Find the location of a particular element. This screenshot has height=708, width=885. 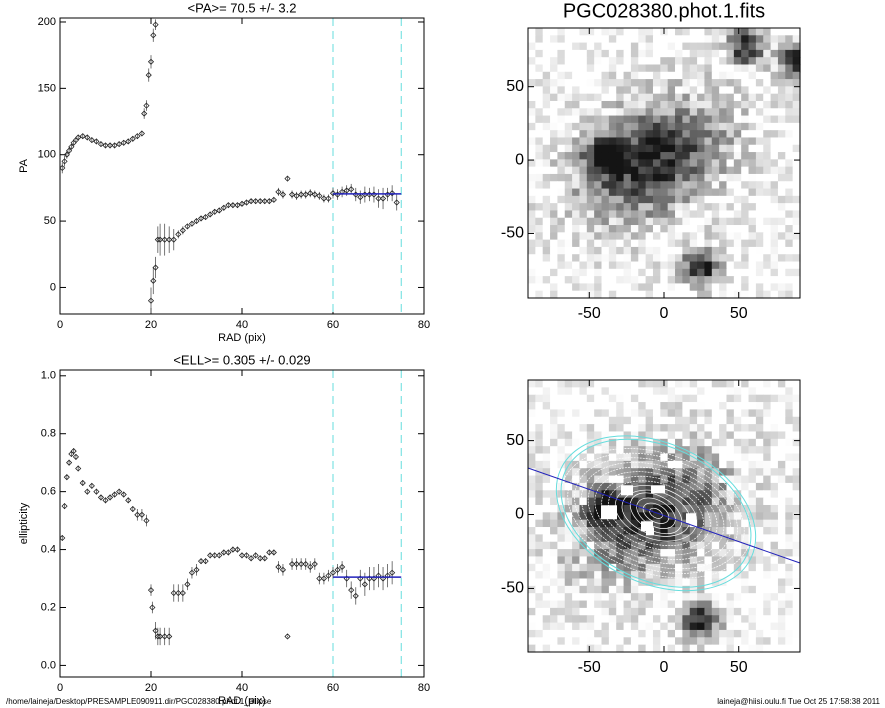

x-axis-label: RAD (pix) is located at coordinates (242, 338).